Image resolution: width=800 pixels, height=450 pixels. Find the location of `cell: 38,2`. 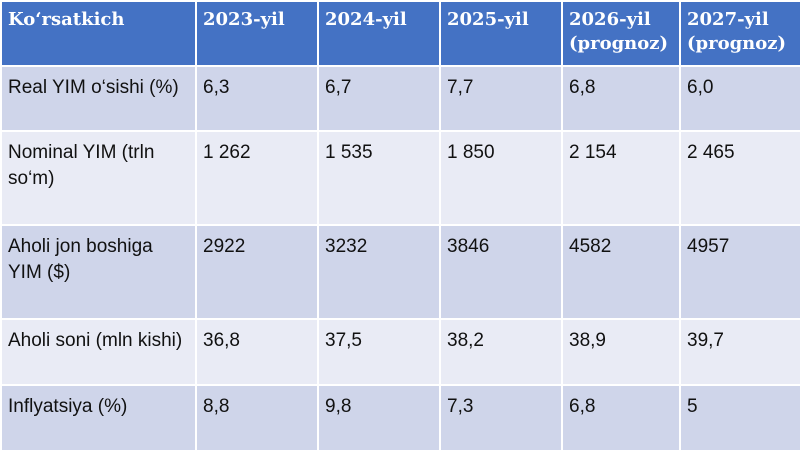

cell: 38,2 is located at coordinates (501, 352).